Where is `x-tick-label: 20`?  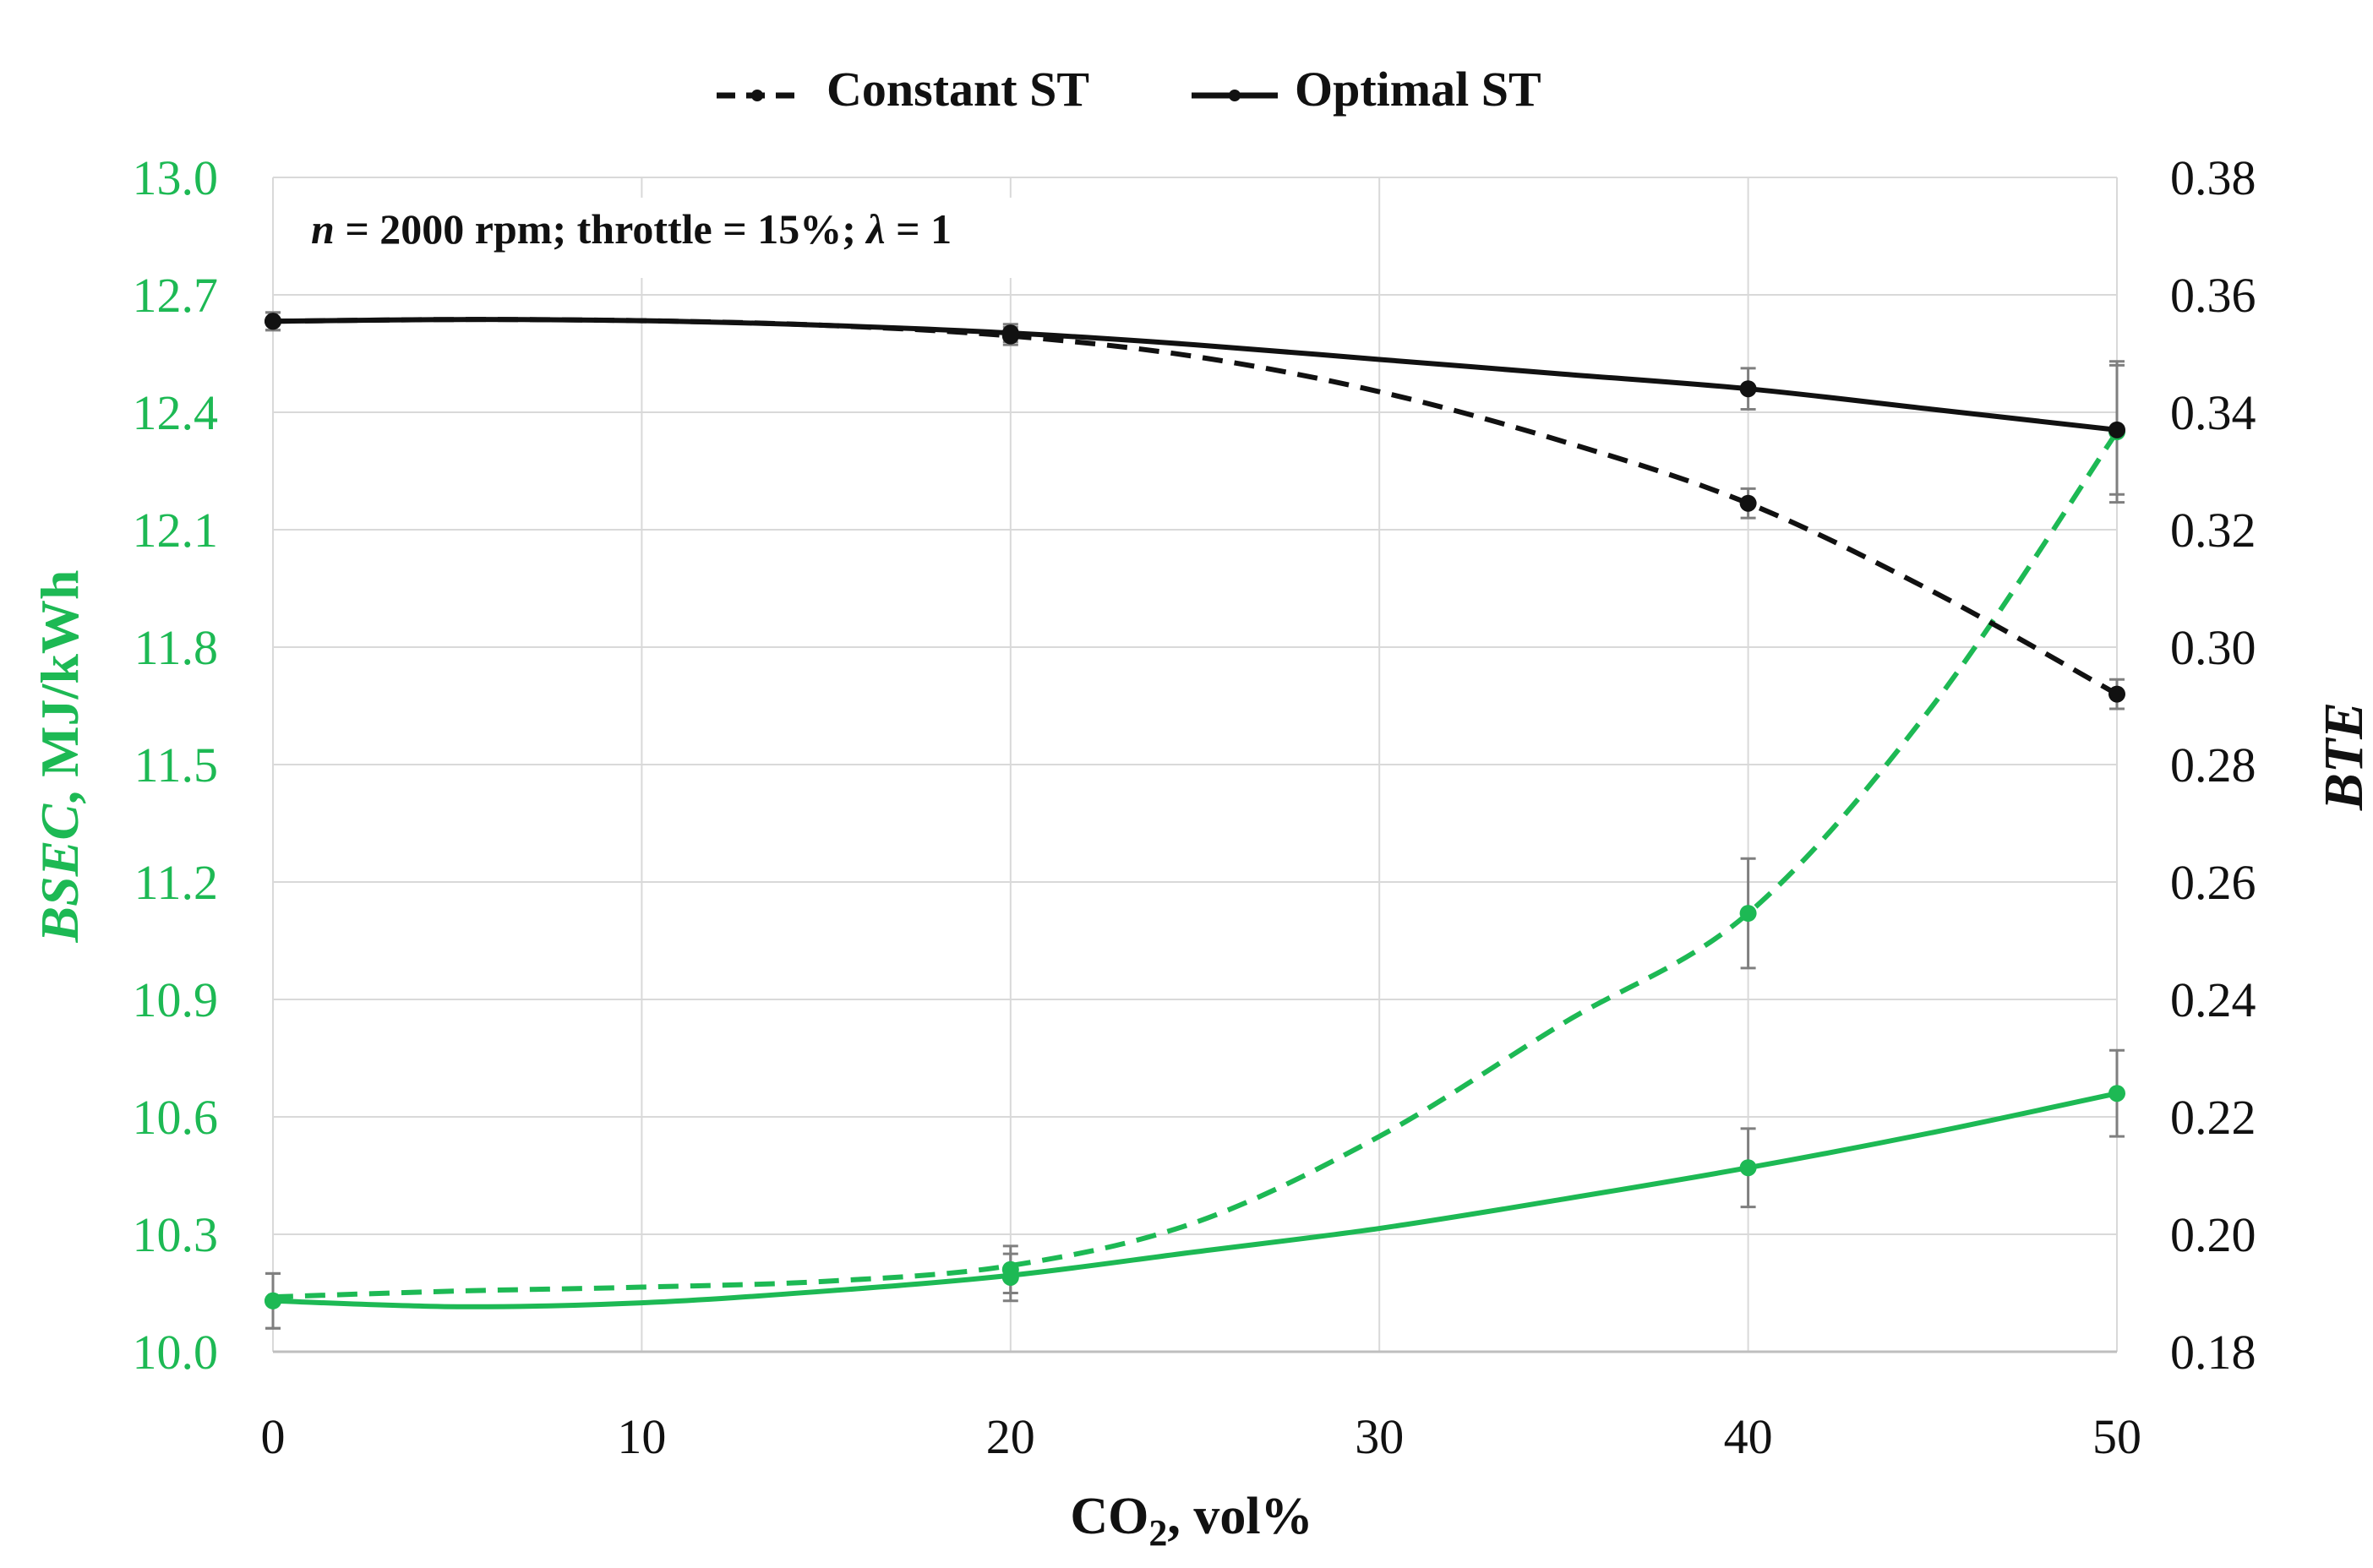
x-tick-label: 20 is located at coordinates (1010, 1436).